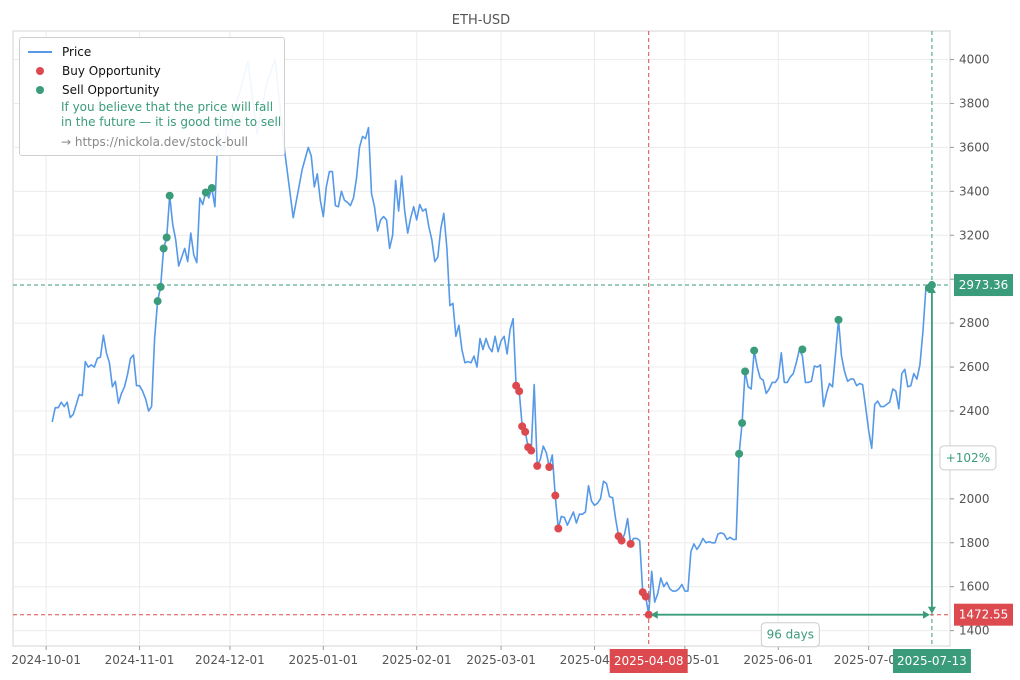 This screenshot has height=680, width=1020. I want to click on y-tick-label: 3200, so click(974, 235).